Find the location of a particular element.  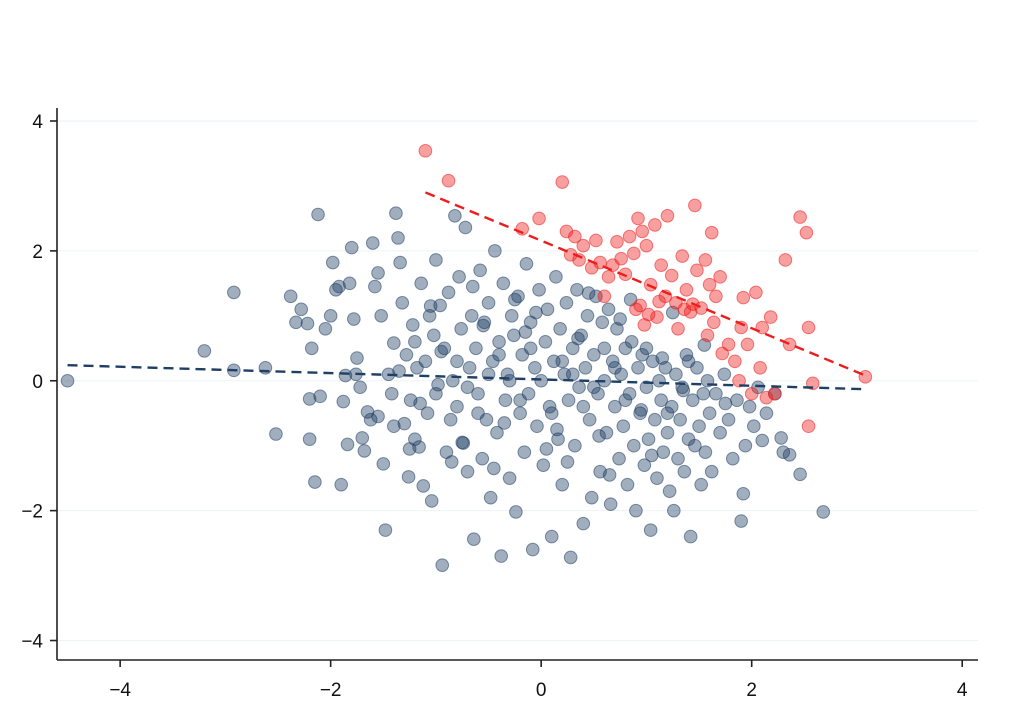

x-tick-label: 4 is located at coordinates (962, 690).